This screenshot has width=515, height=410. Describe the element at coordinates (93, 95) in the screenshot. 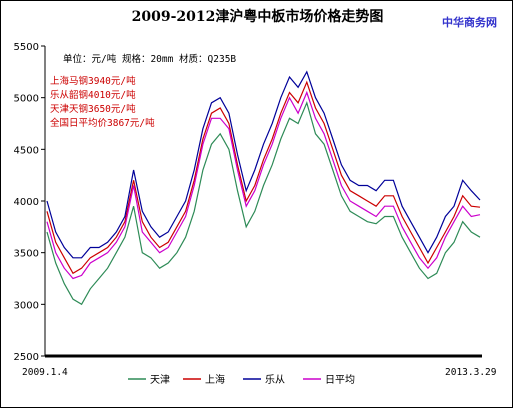

I see `annotation-lecong: 乐从韶钢4010元/吨` at that location.